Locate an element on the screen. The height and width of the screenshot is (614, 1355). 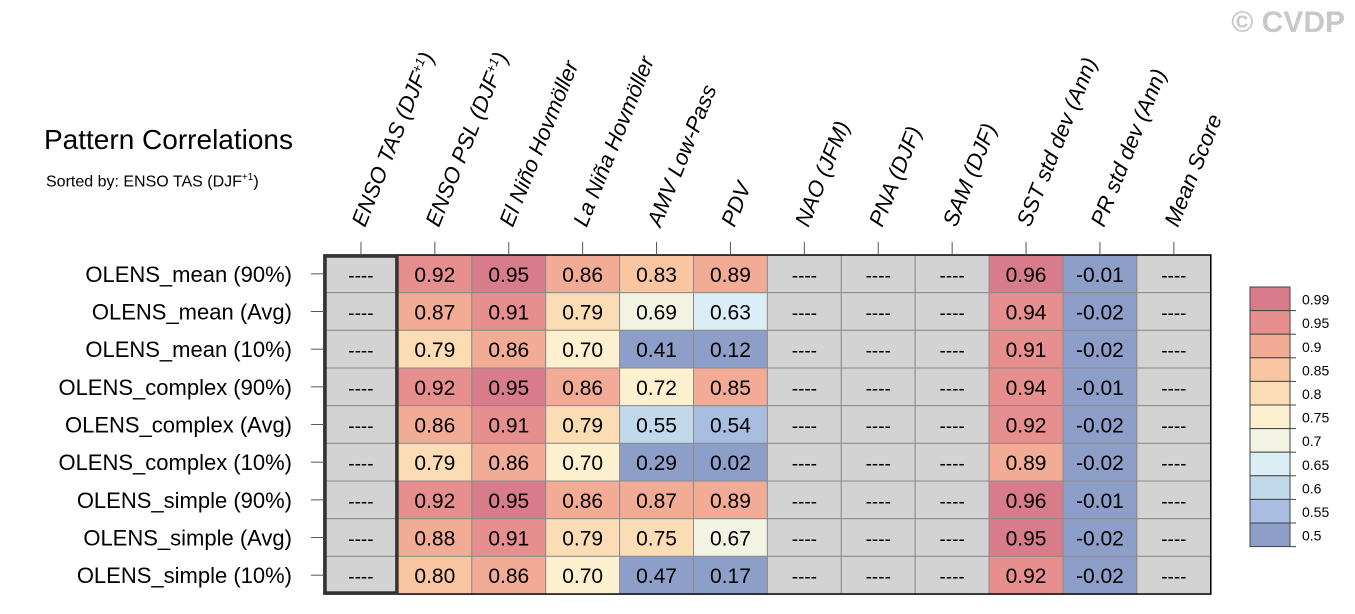
colorbar-label: 0.99 is located at coordinates (1315, 300).